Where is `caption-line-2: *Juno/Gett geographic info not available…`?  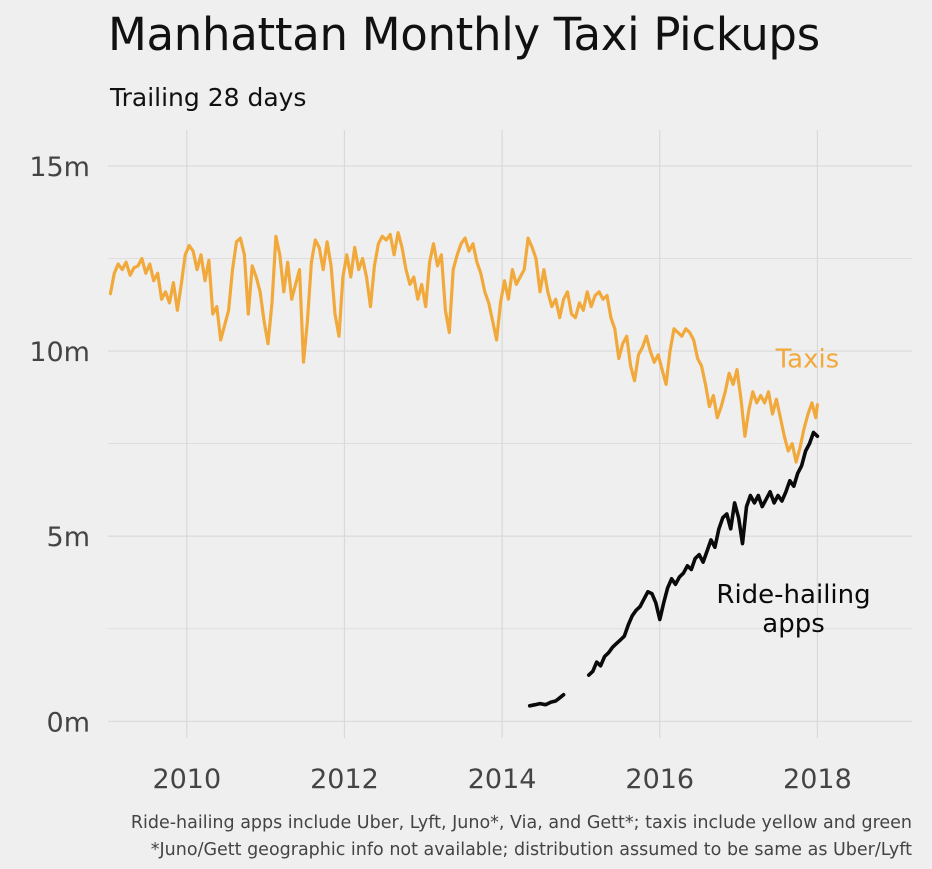
caption-line-2: *Juno/Gett geographic info not available… is located at coordinates (531, 850).